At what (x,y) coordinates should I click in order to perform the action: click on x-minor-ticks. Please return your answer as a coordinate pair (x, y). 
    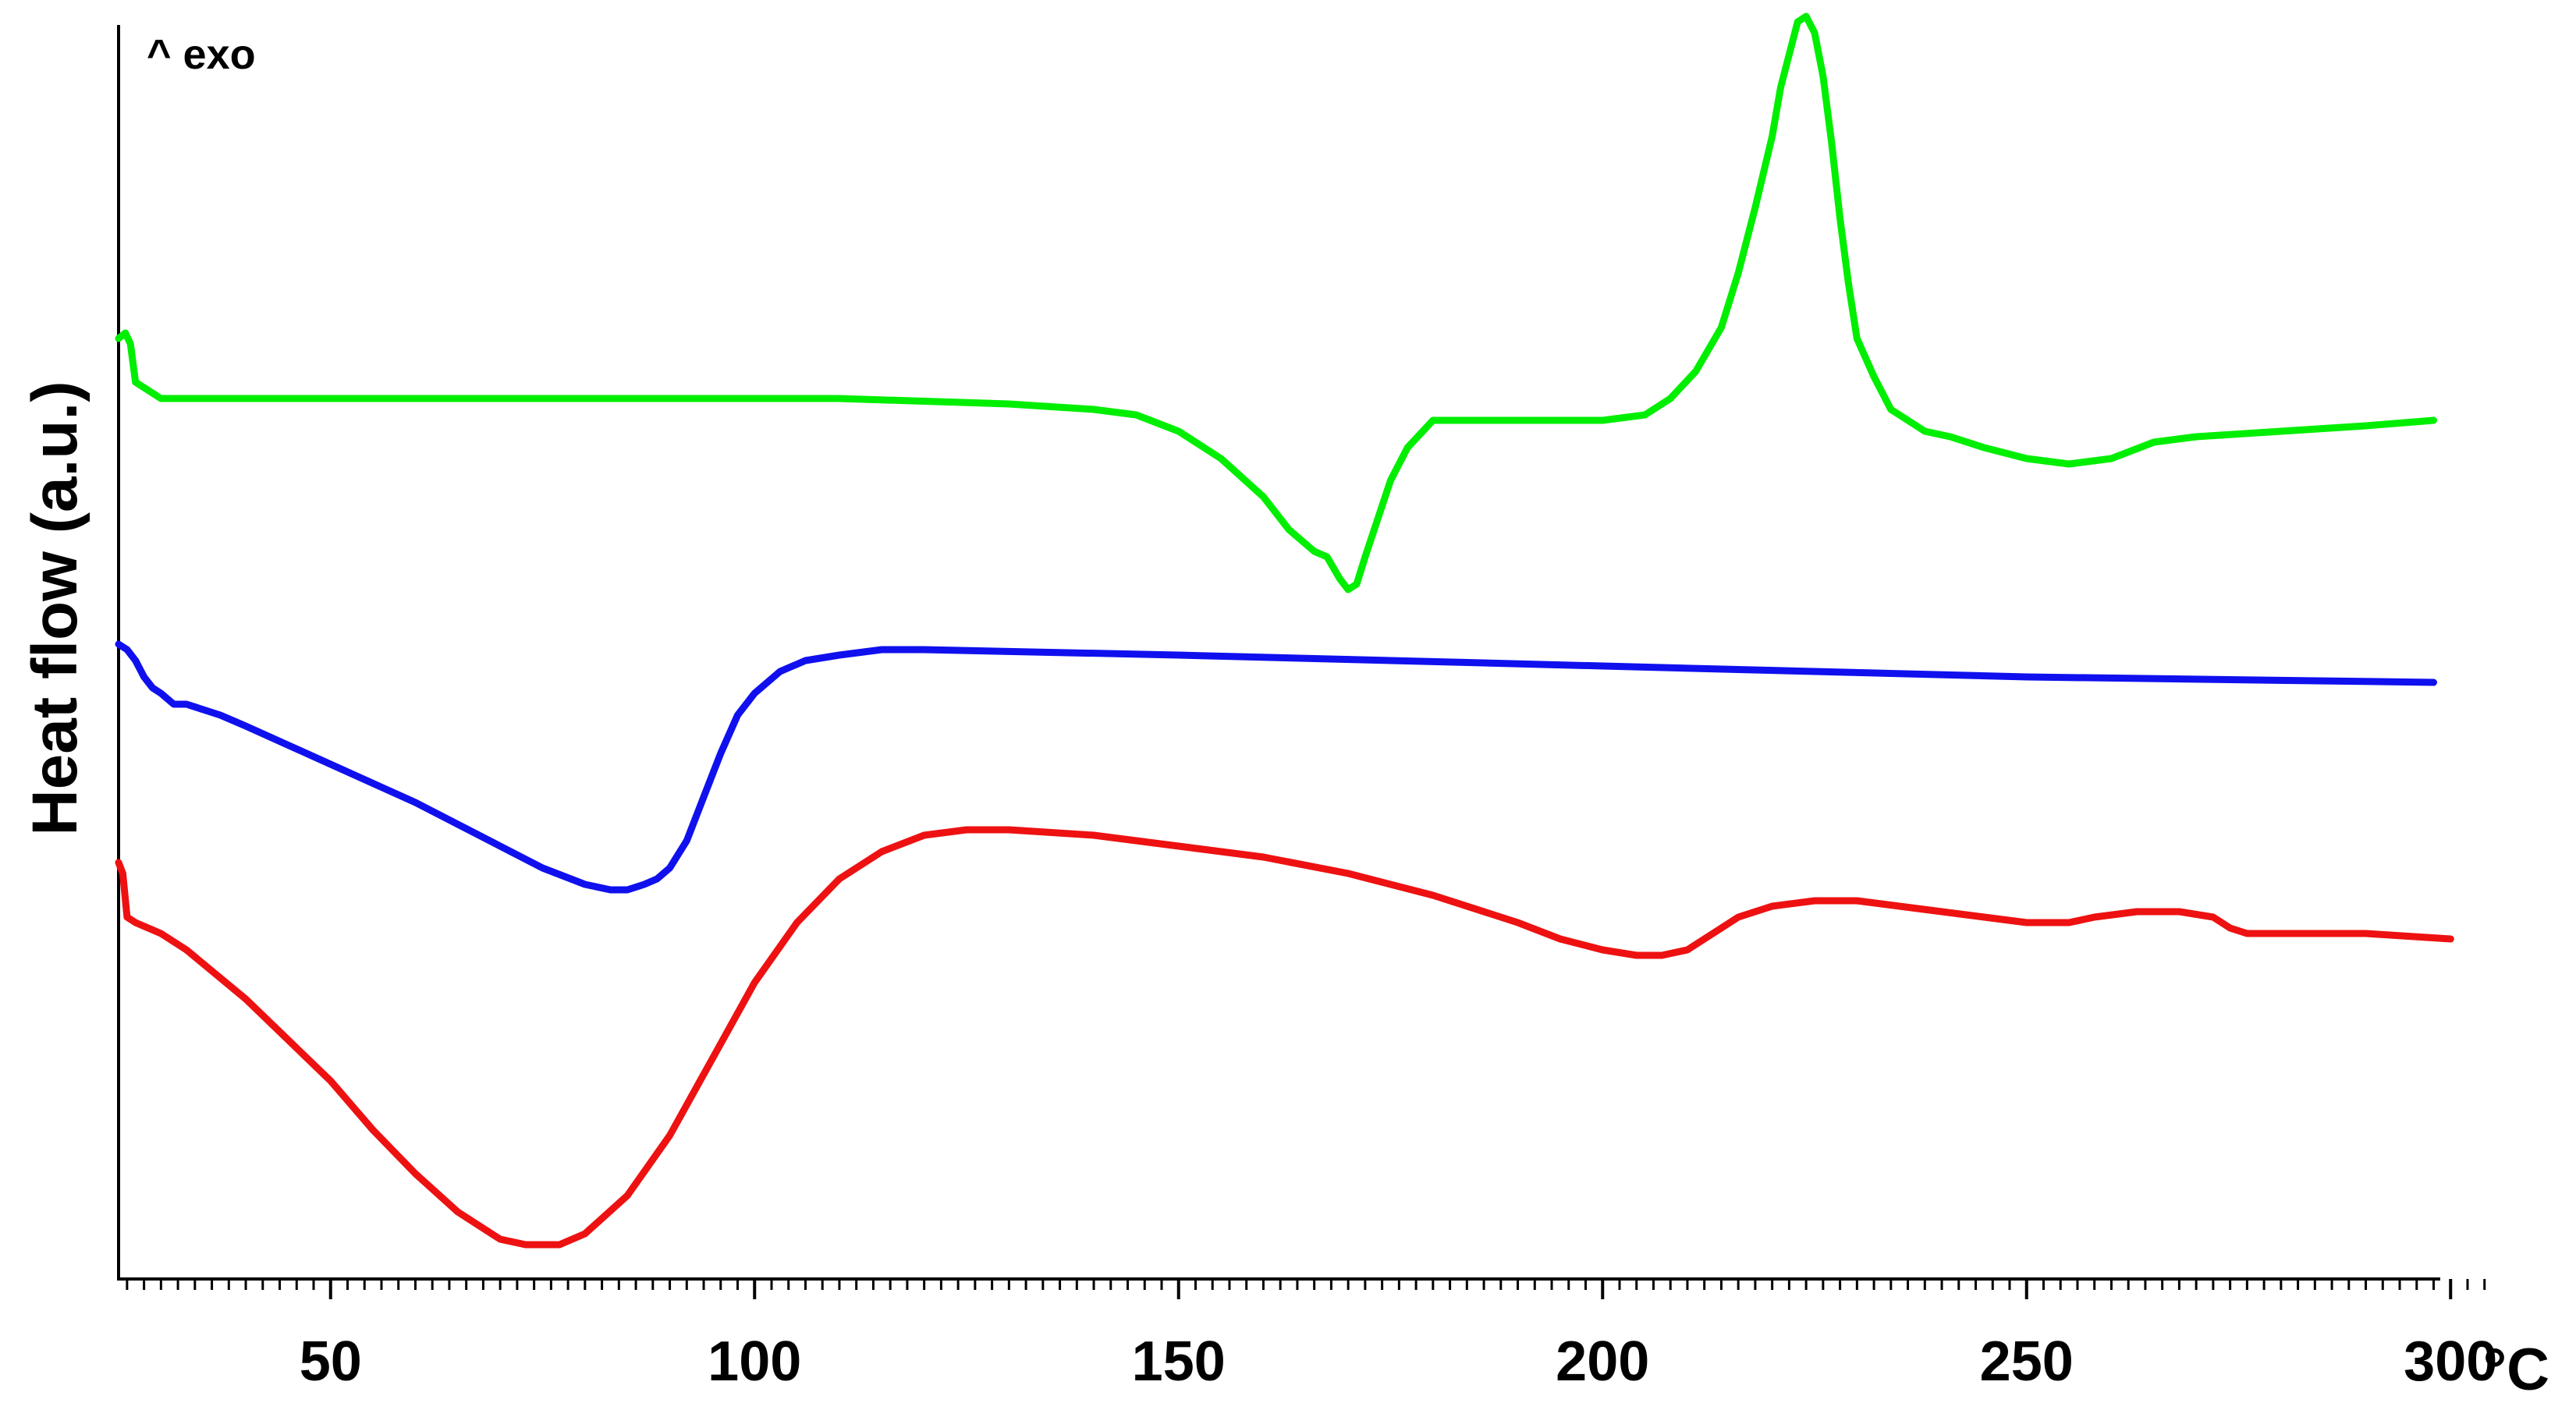
    Looking at the image, I should click on (1306, 1285).